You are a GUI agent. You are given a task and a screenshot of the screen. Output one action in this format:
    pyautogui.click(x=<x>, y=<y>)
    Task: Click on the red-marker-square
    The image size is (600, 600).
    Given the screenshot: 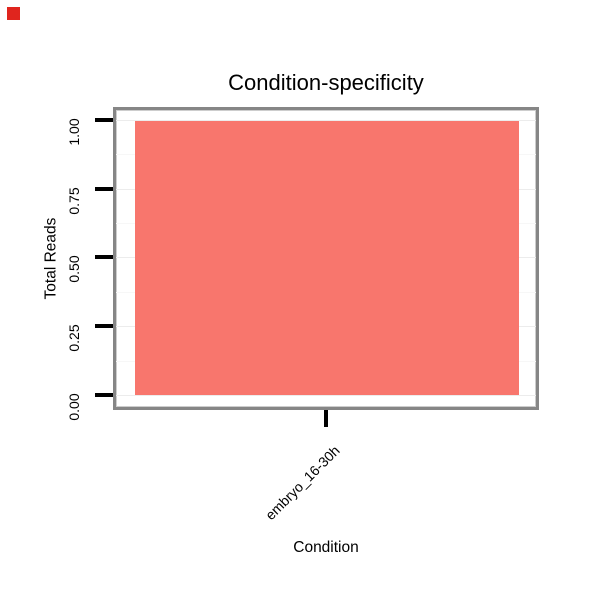 What is the action you would take?
    pyautogui.click(x=13, y=13)
    